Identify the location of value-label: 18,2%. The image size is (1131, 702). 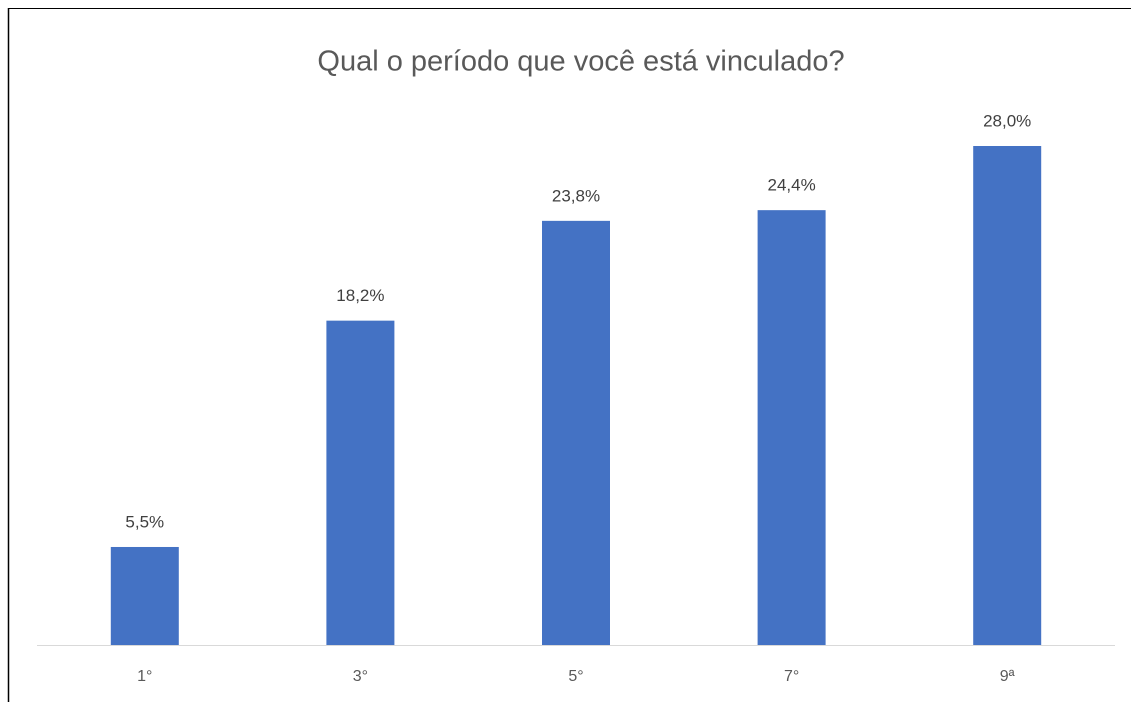
(360, 295).